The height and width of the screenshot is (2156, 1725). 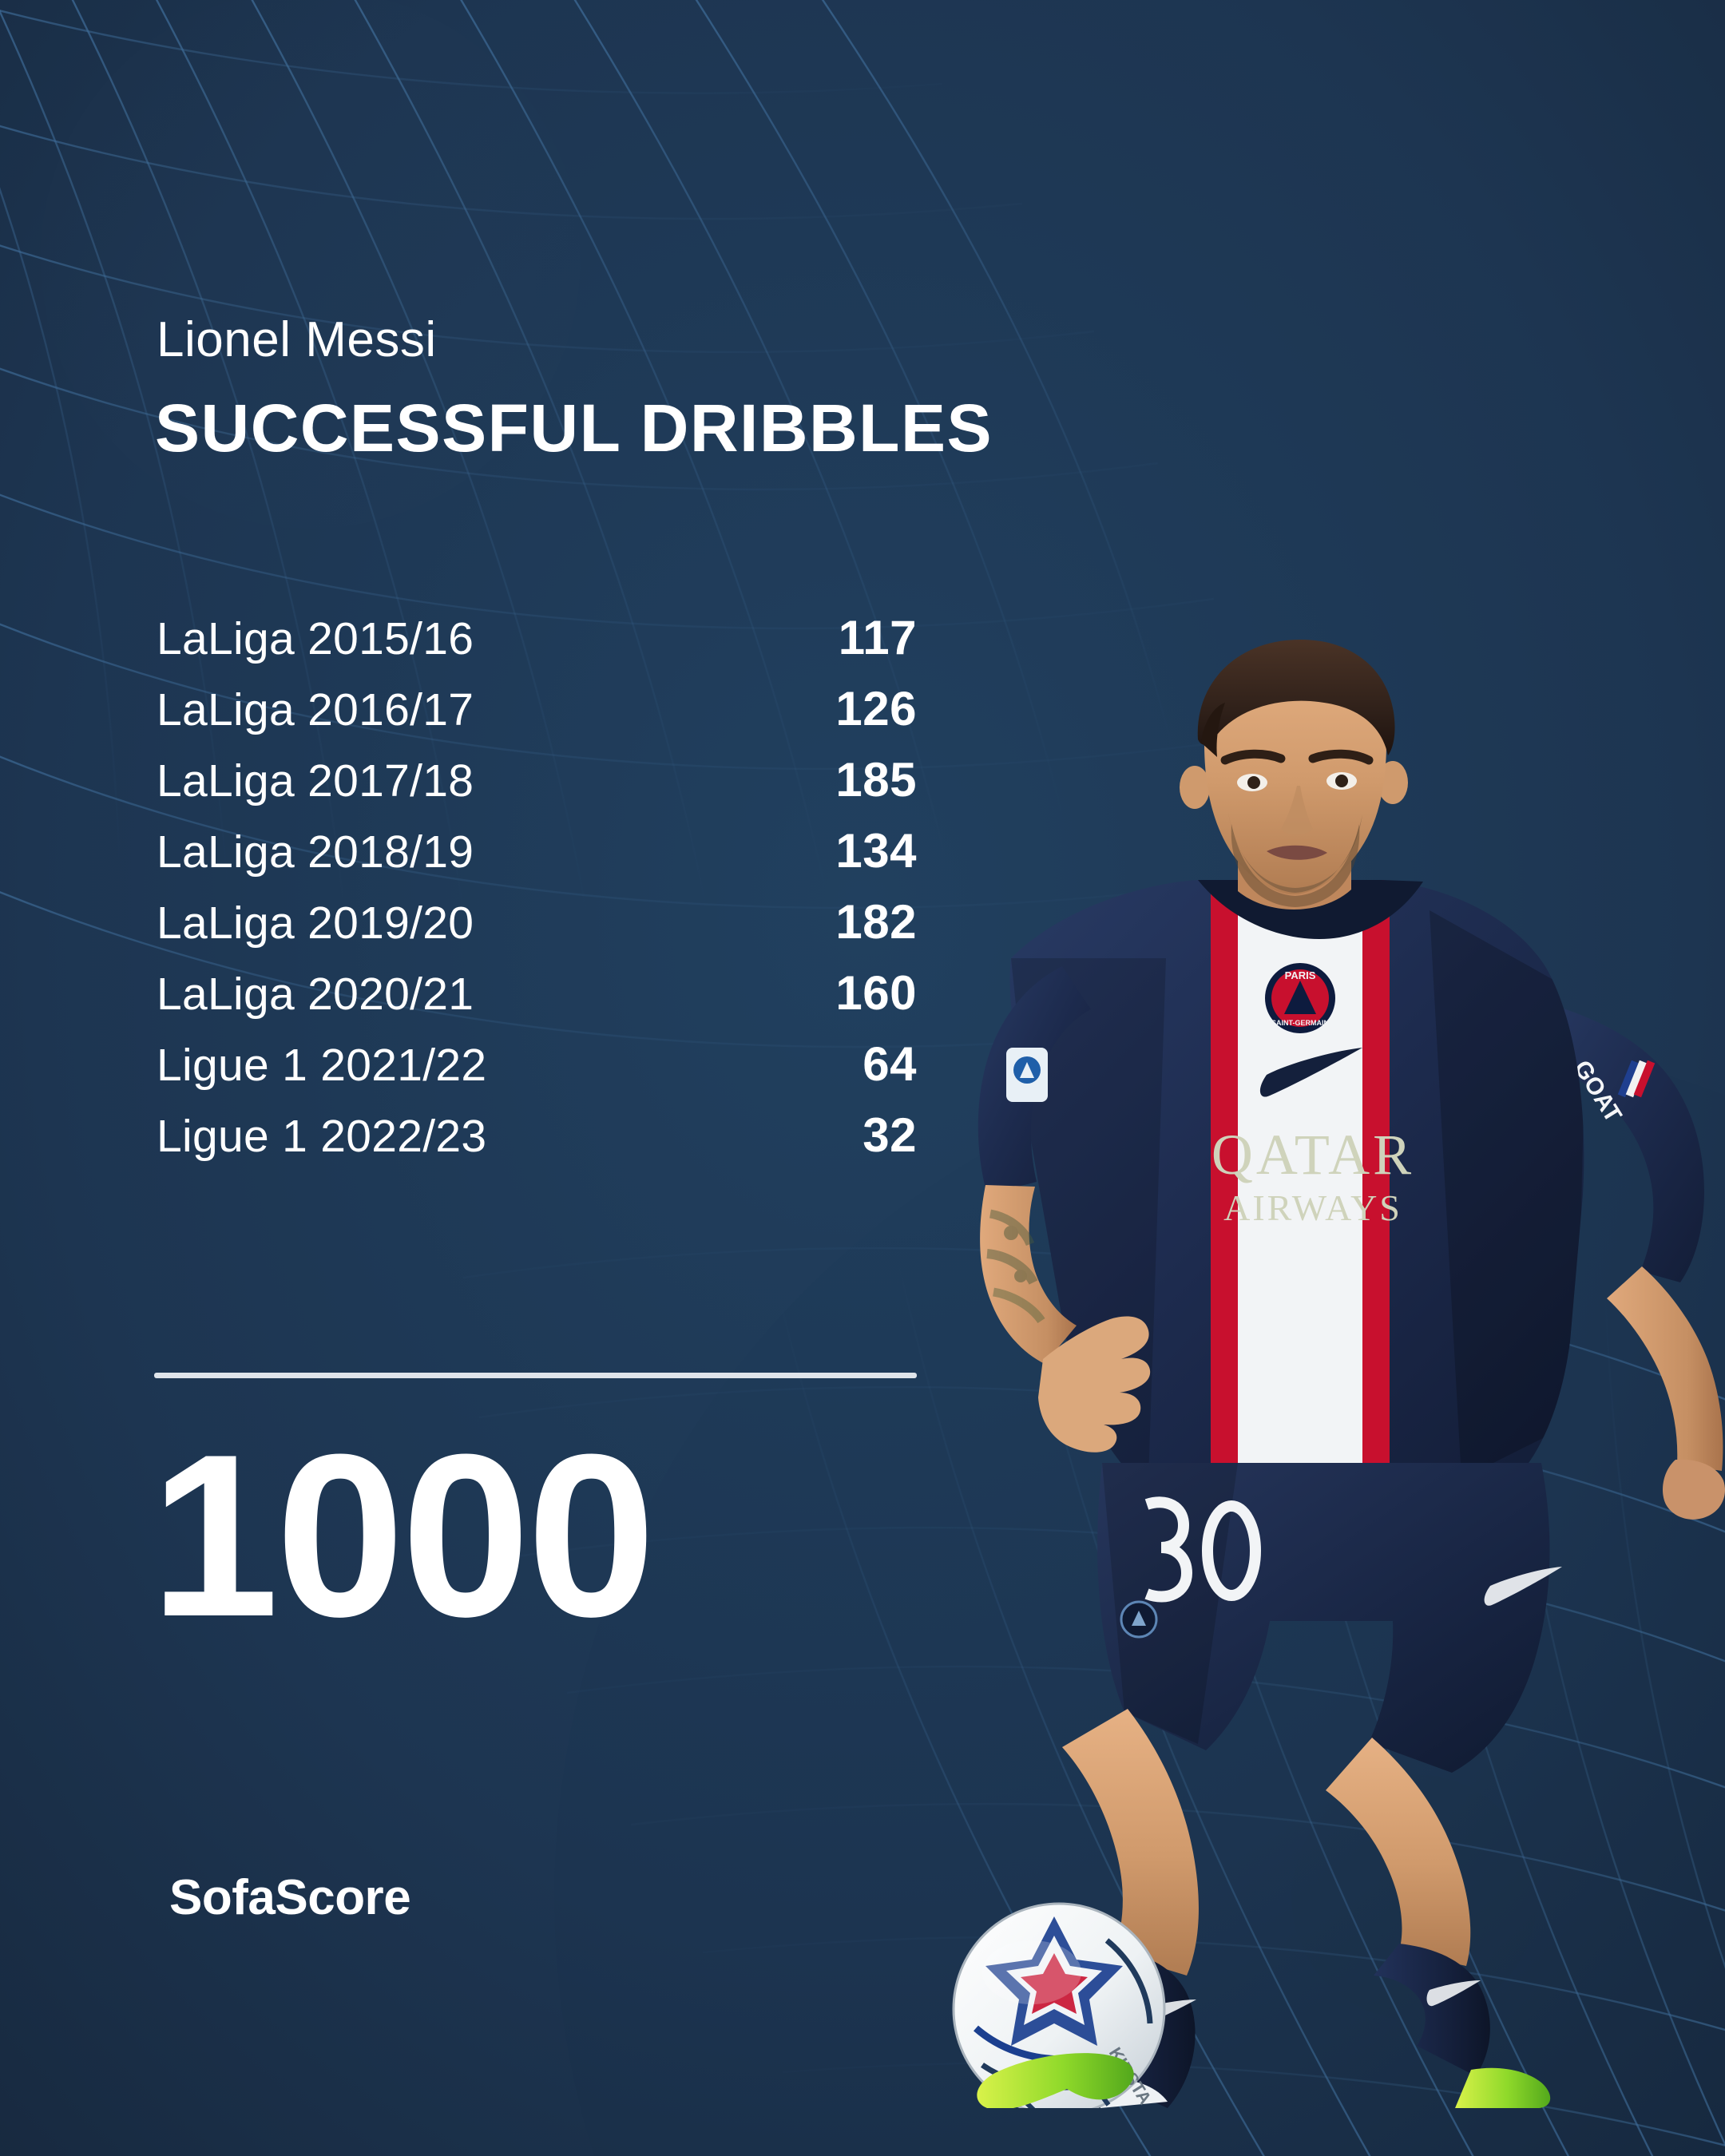 What do you see at coordinates (322, 1065) in the screenshot?
I see `season-label: Ligue 1 2021/22` at bounding box center [322, 1065].